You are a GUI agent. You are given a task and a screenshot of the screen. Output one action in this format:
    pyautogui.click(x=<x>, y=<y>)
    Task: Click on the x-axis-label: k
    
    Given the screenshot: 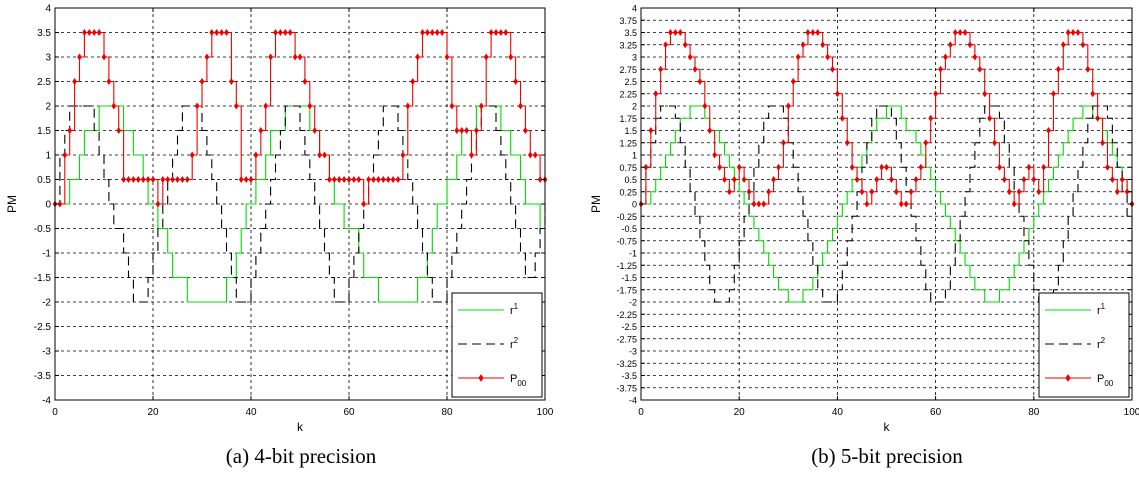 What is the action you would take?
    pyautogui.click(x=300, y=427)
    